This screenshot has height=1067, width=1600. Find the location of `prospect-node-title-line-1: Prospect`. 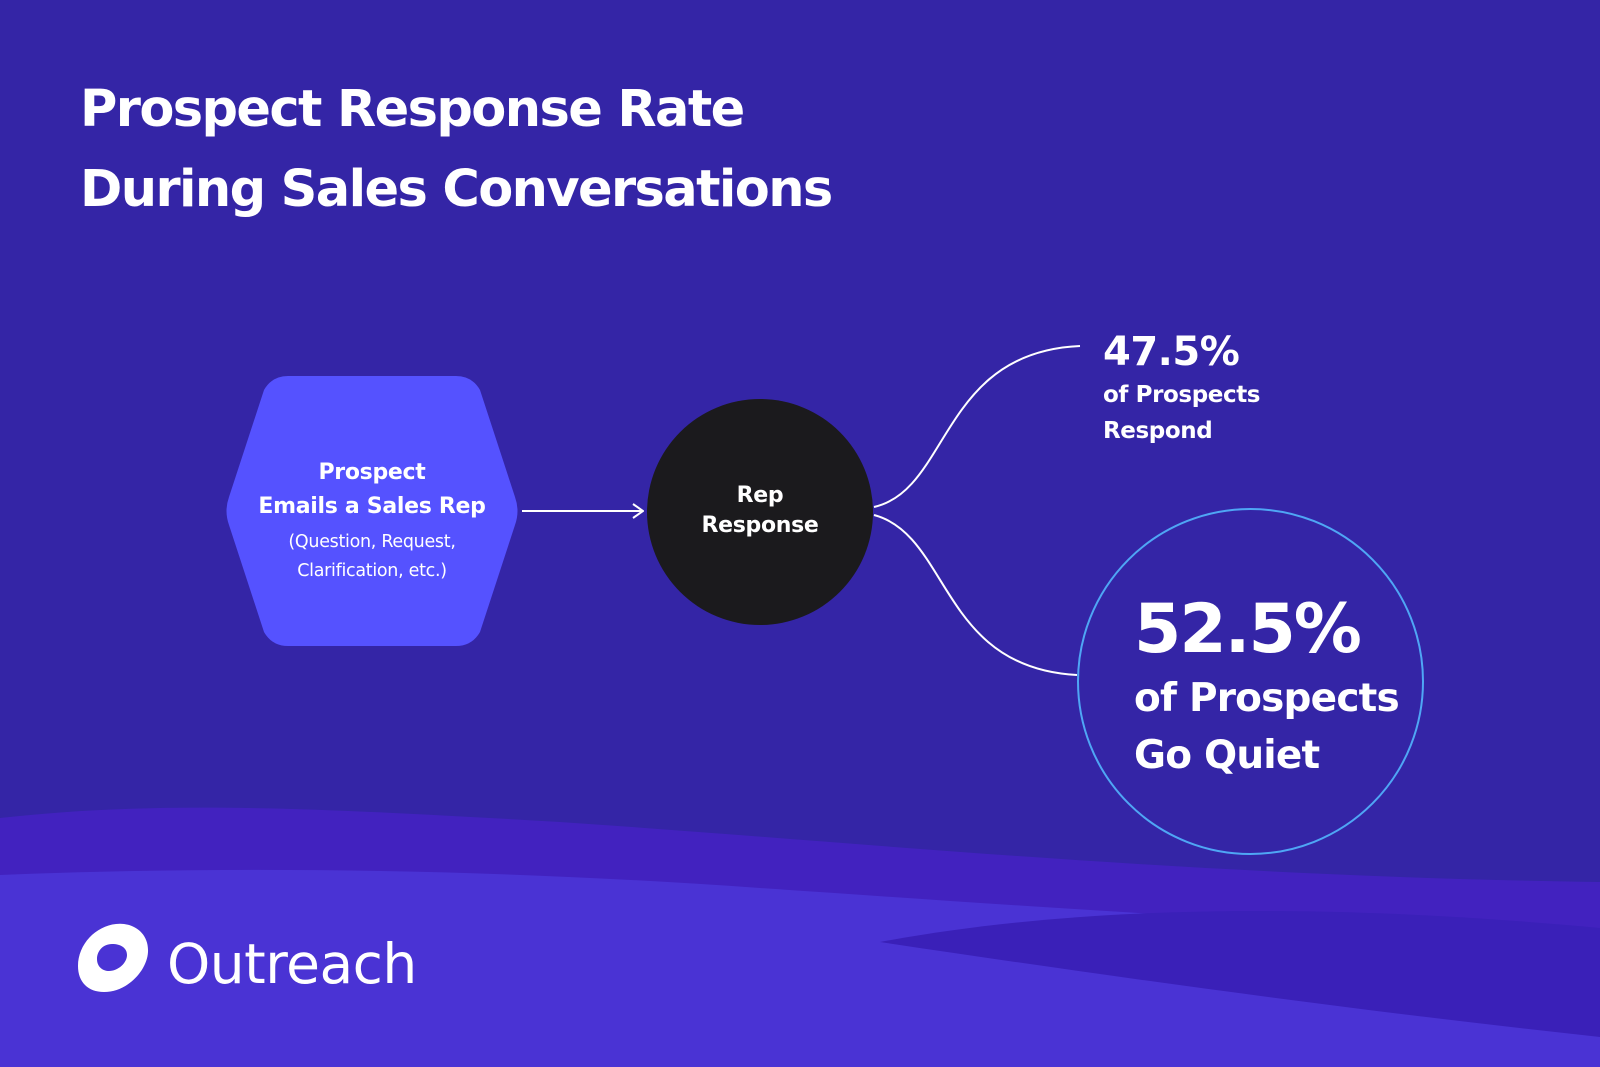

prospect-node-title-line-1: Prospect is located at coordinates (372, 472).